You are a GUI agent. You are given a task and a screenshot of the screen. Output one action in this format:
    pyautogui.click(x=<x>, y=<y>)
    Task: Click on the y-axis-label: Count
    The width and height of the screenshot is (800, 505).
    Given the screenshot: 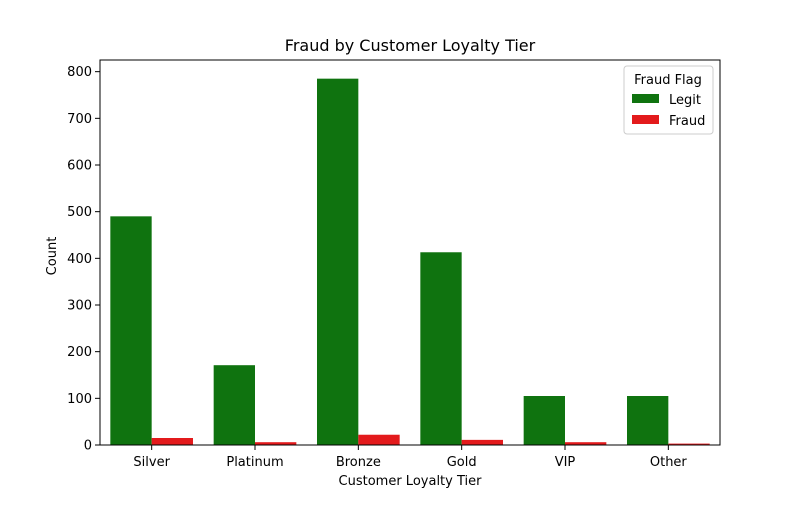 What is the action you would take?
    pyautogui.click(x=52, y=256)
    